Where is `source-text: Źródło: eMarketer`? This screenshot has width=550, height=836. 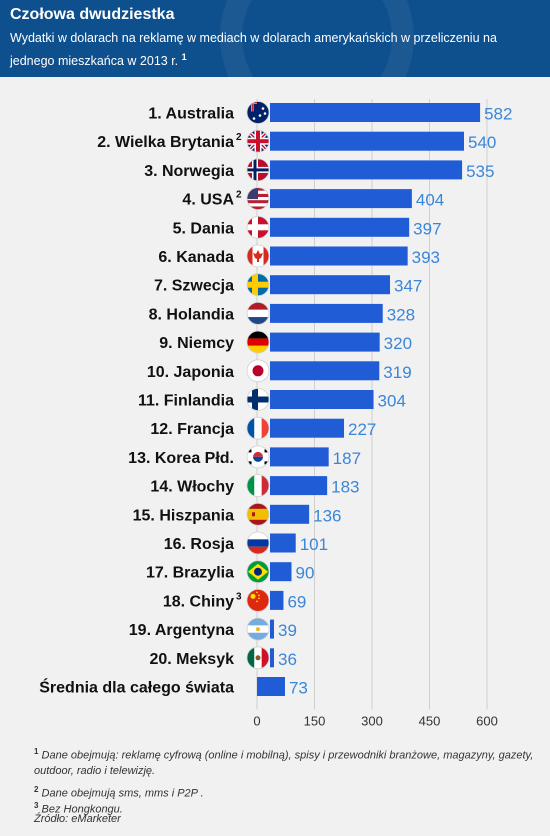 source-text: Źródło: eMarketer is located at coordinates (77, 819).